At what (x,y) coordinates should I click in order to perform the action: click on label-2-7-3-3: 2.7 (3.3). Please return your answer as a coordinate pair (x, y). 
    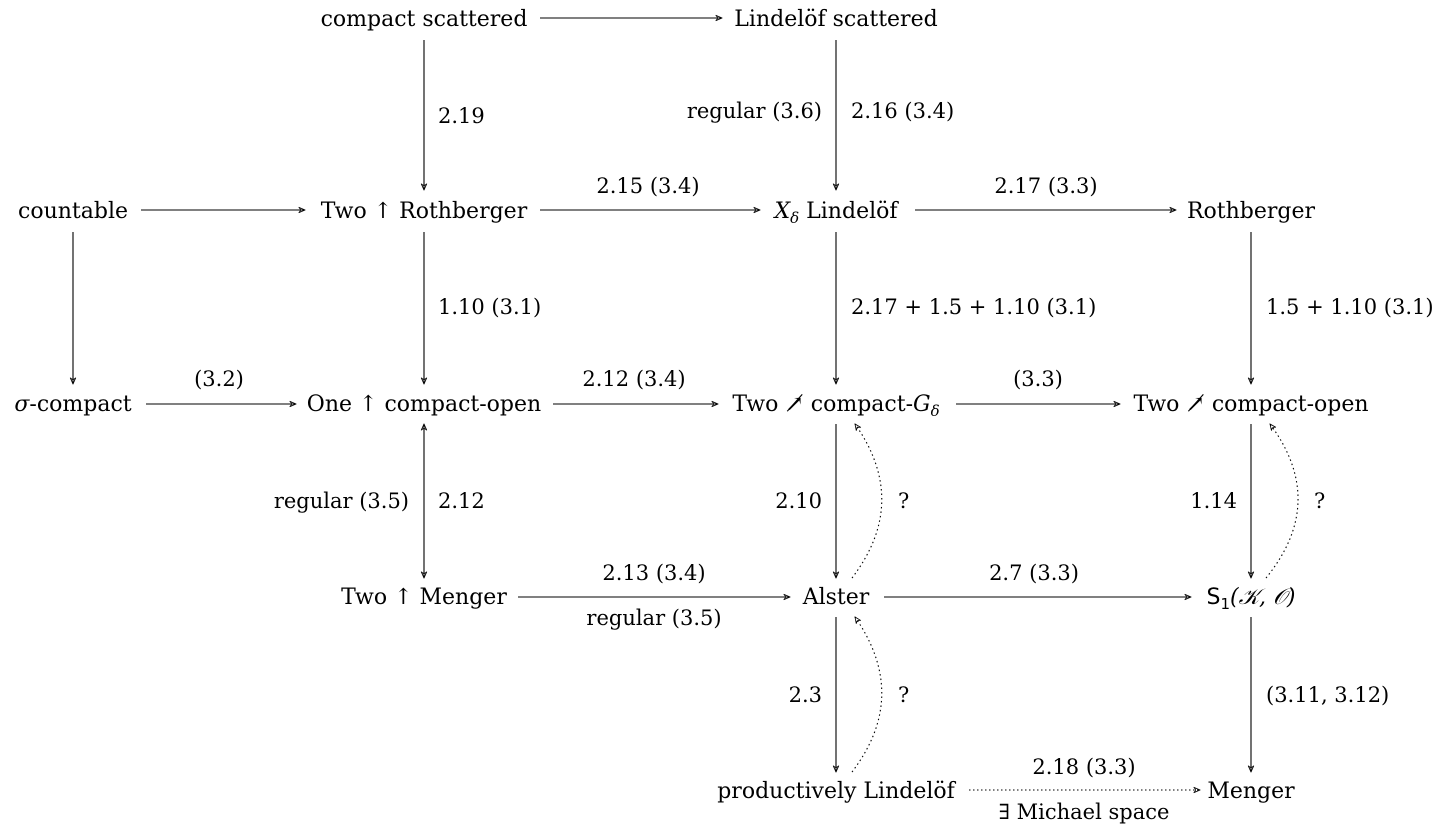
    Looking at the image, I should click on (1034, 573).